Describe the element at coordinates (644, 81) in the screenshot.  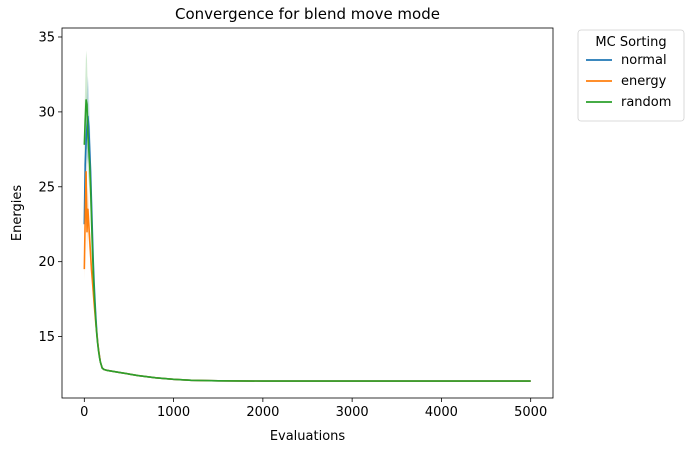
I see `legend-label-energy: energy` at that location.